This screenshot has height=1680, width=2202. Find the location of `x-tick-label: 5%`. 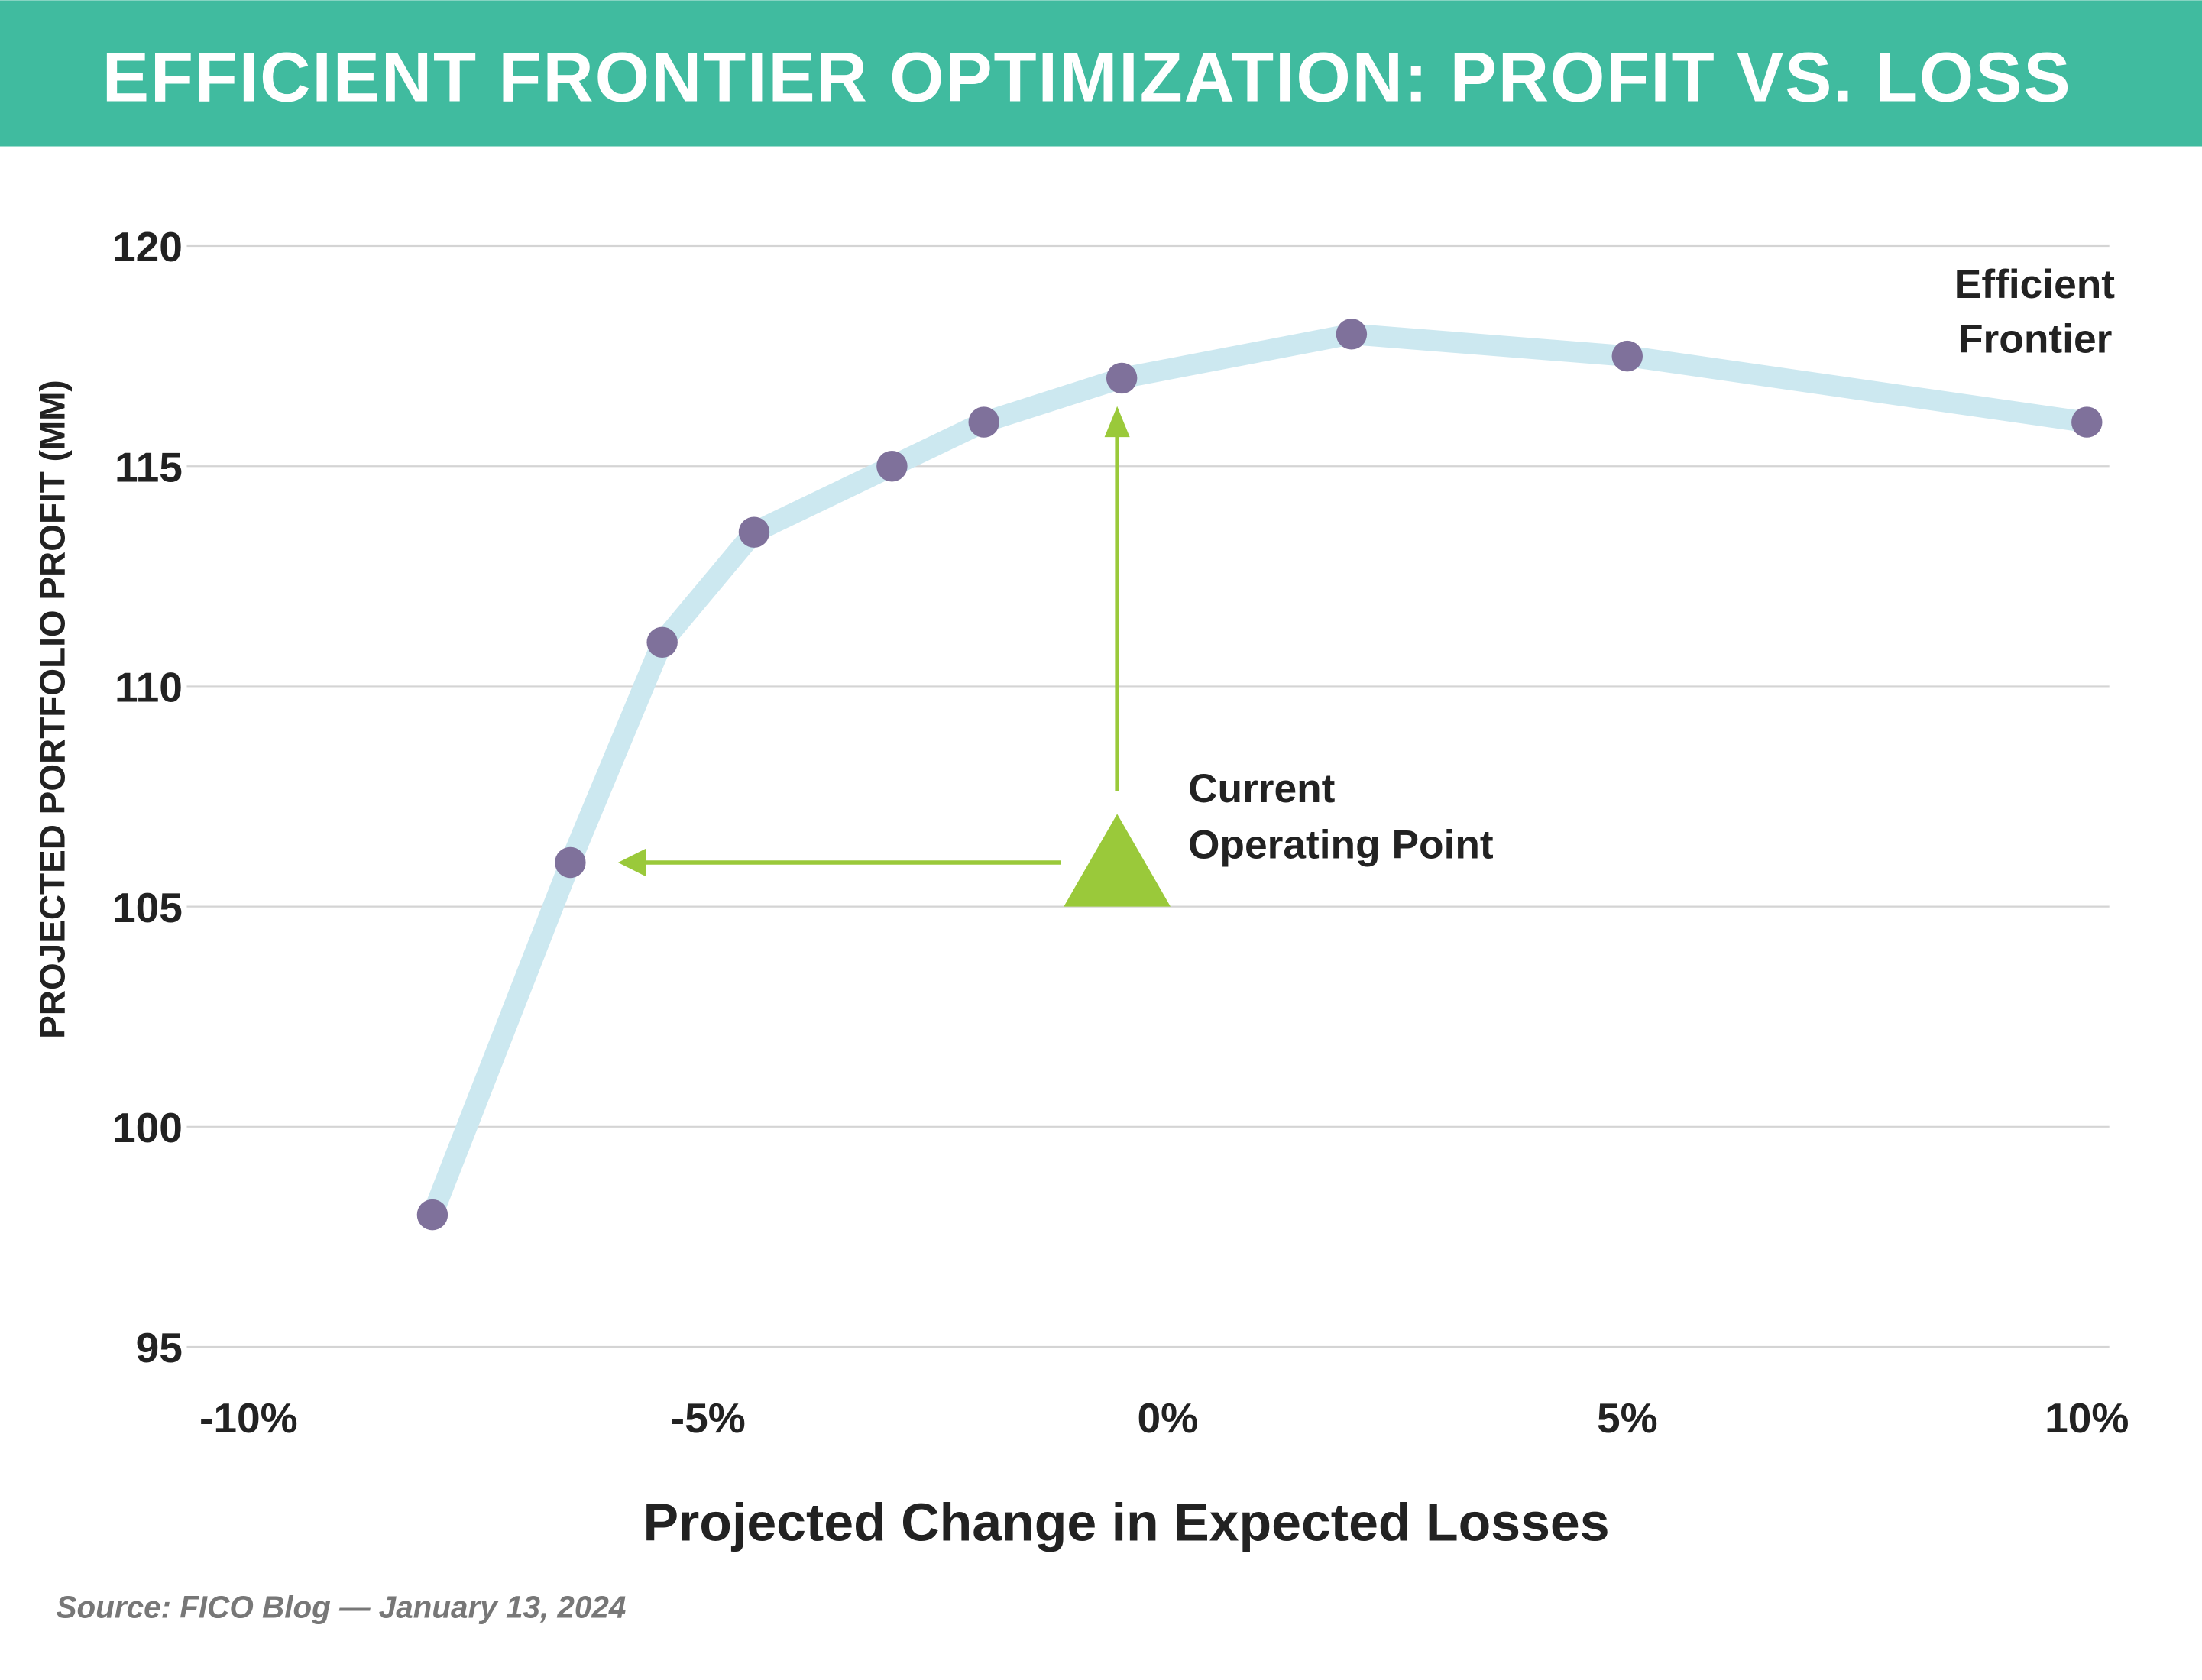

x-tick-label: 5% is located at coordinates (1627, 1418).